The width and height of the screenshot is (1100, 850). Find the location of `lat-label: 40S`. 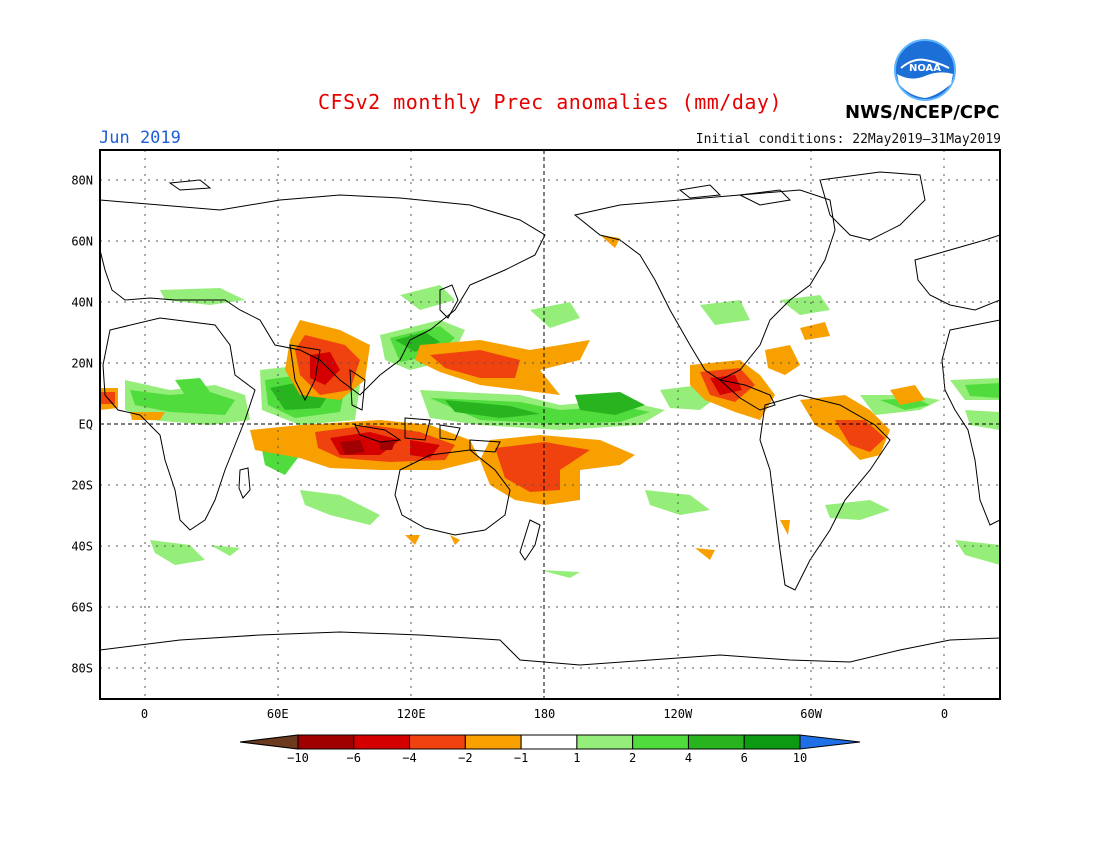

lat-label: 40S is located at coordinates (82, 547).